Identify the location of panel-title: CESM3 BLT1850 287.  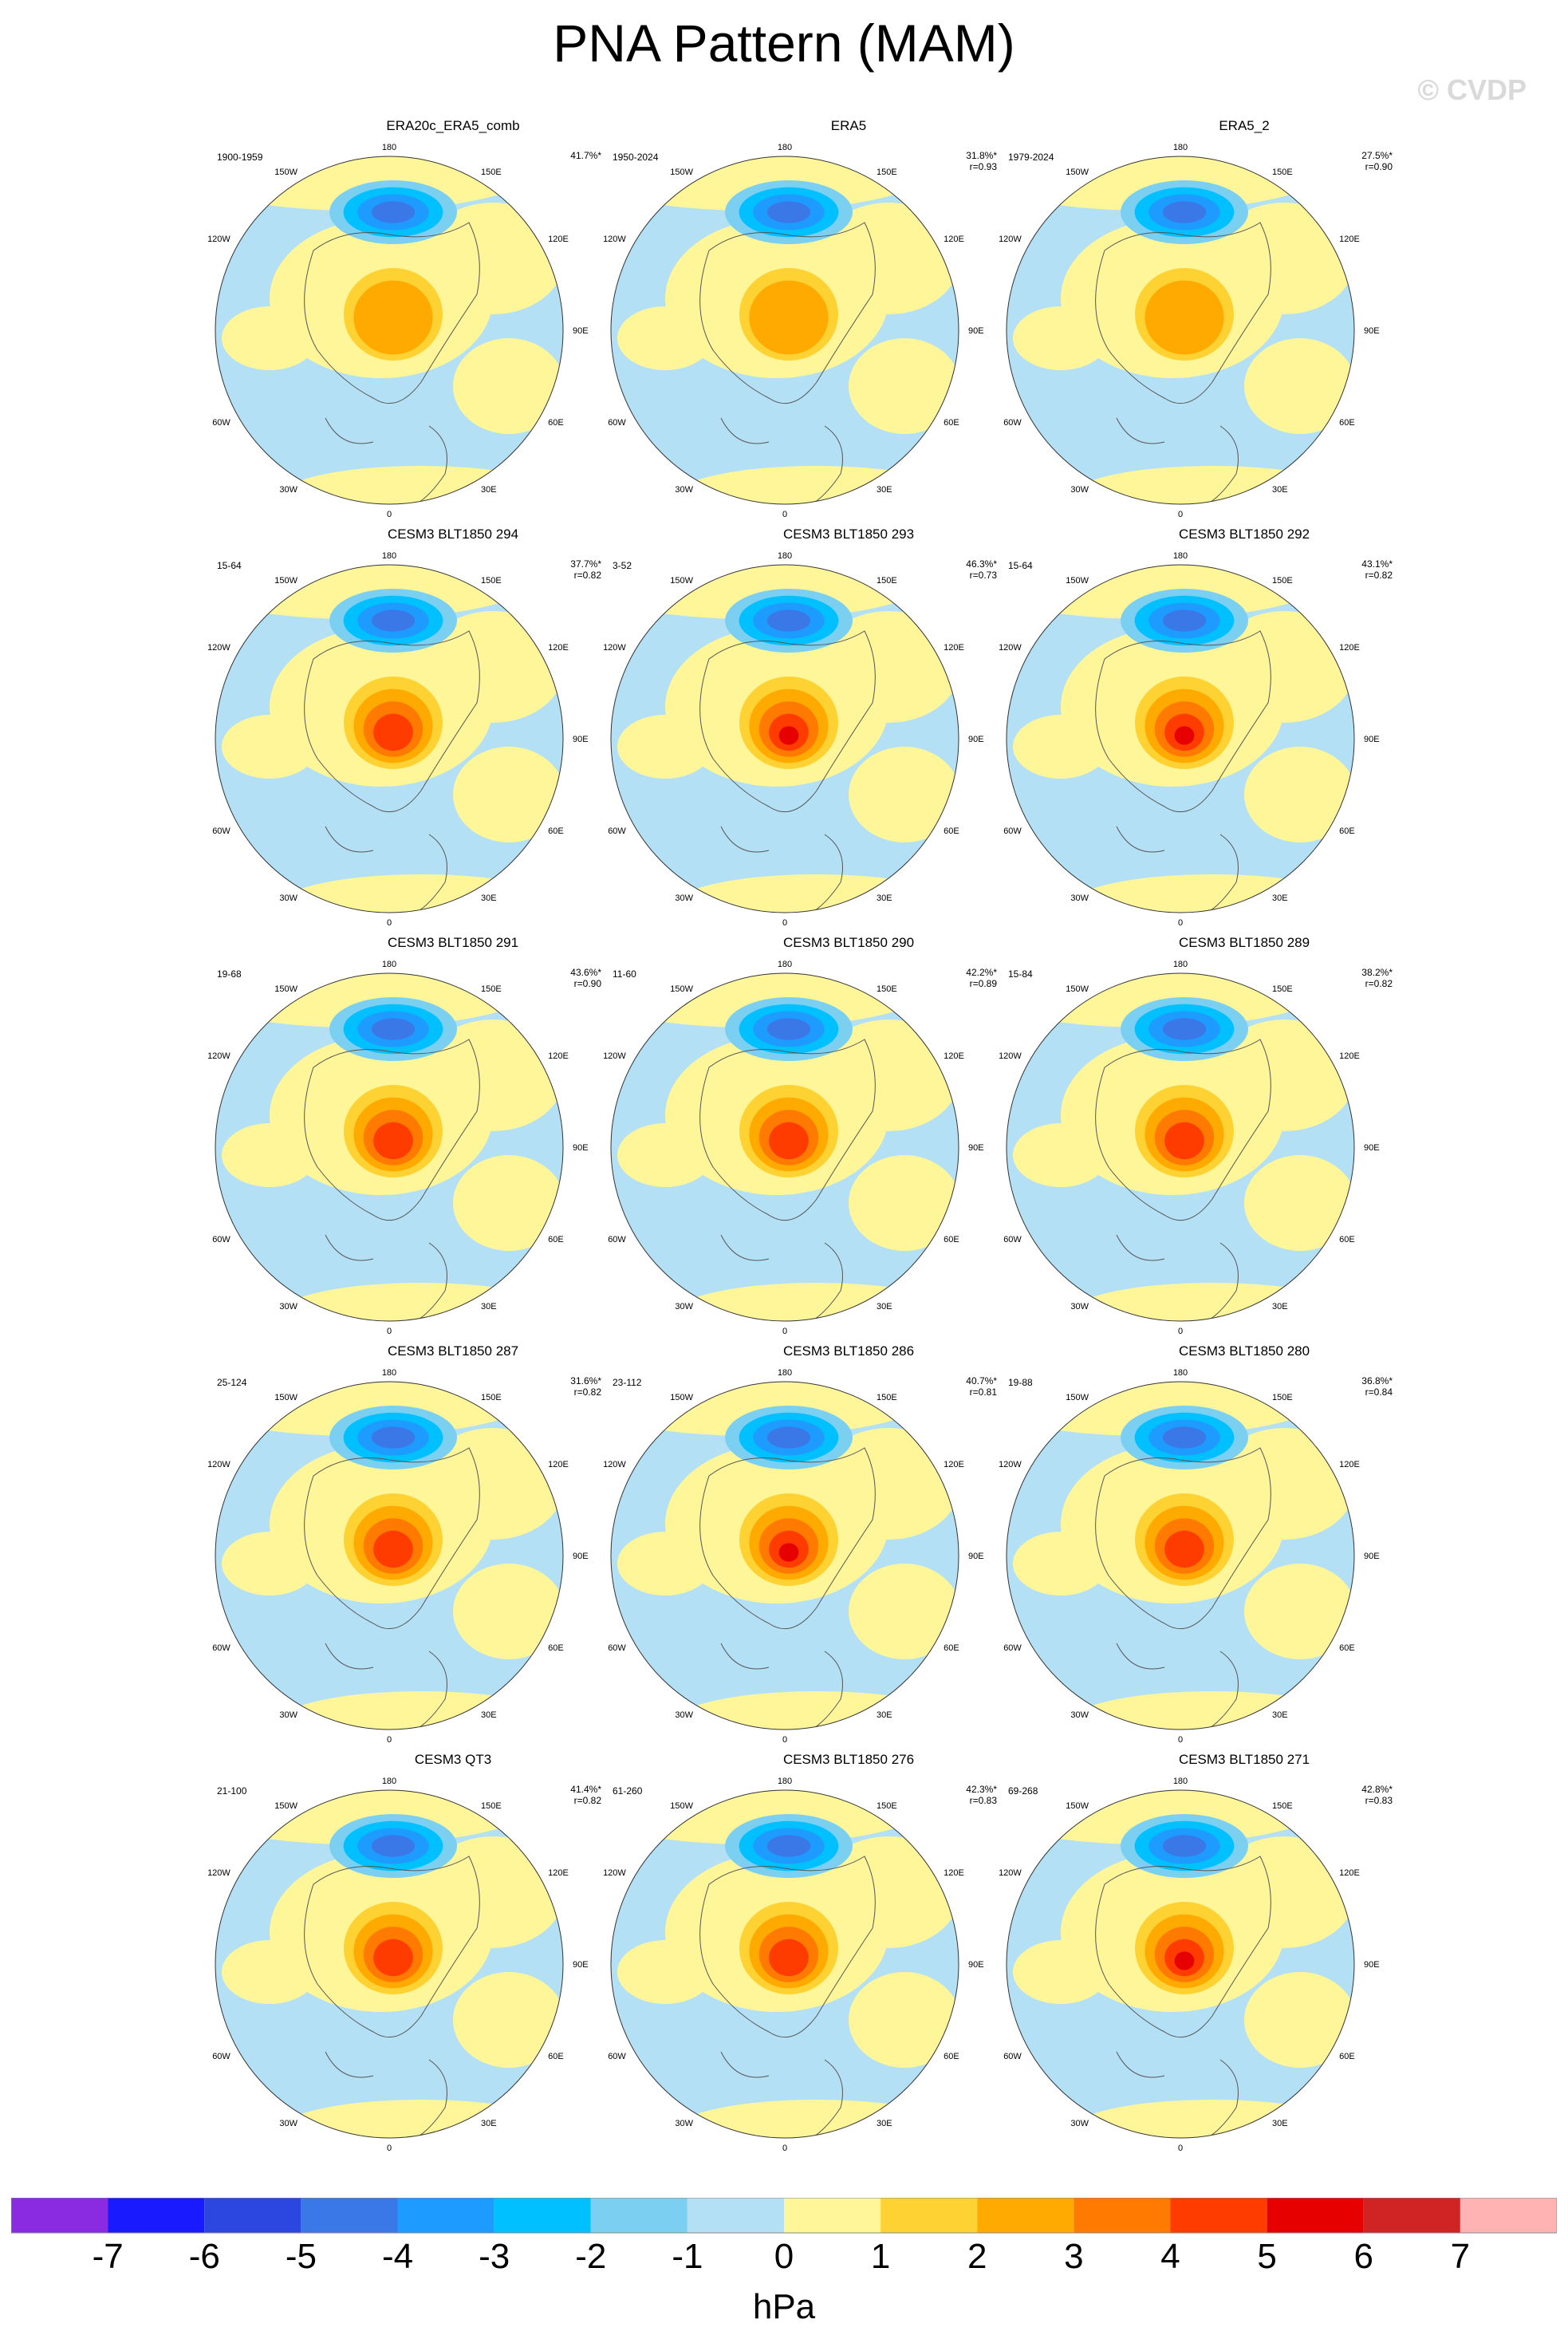
(453, 1351).